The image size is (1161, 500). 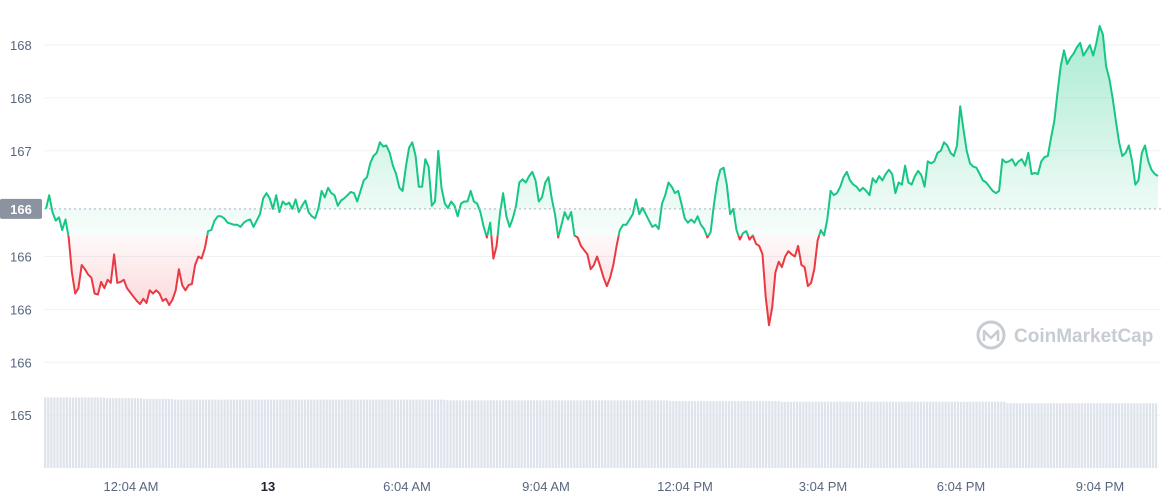 What do you see at coordinates (268, 486) in the screenshot?
I see `x-tick-label: 13` at bounding box center [268, 486].